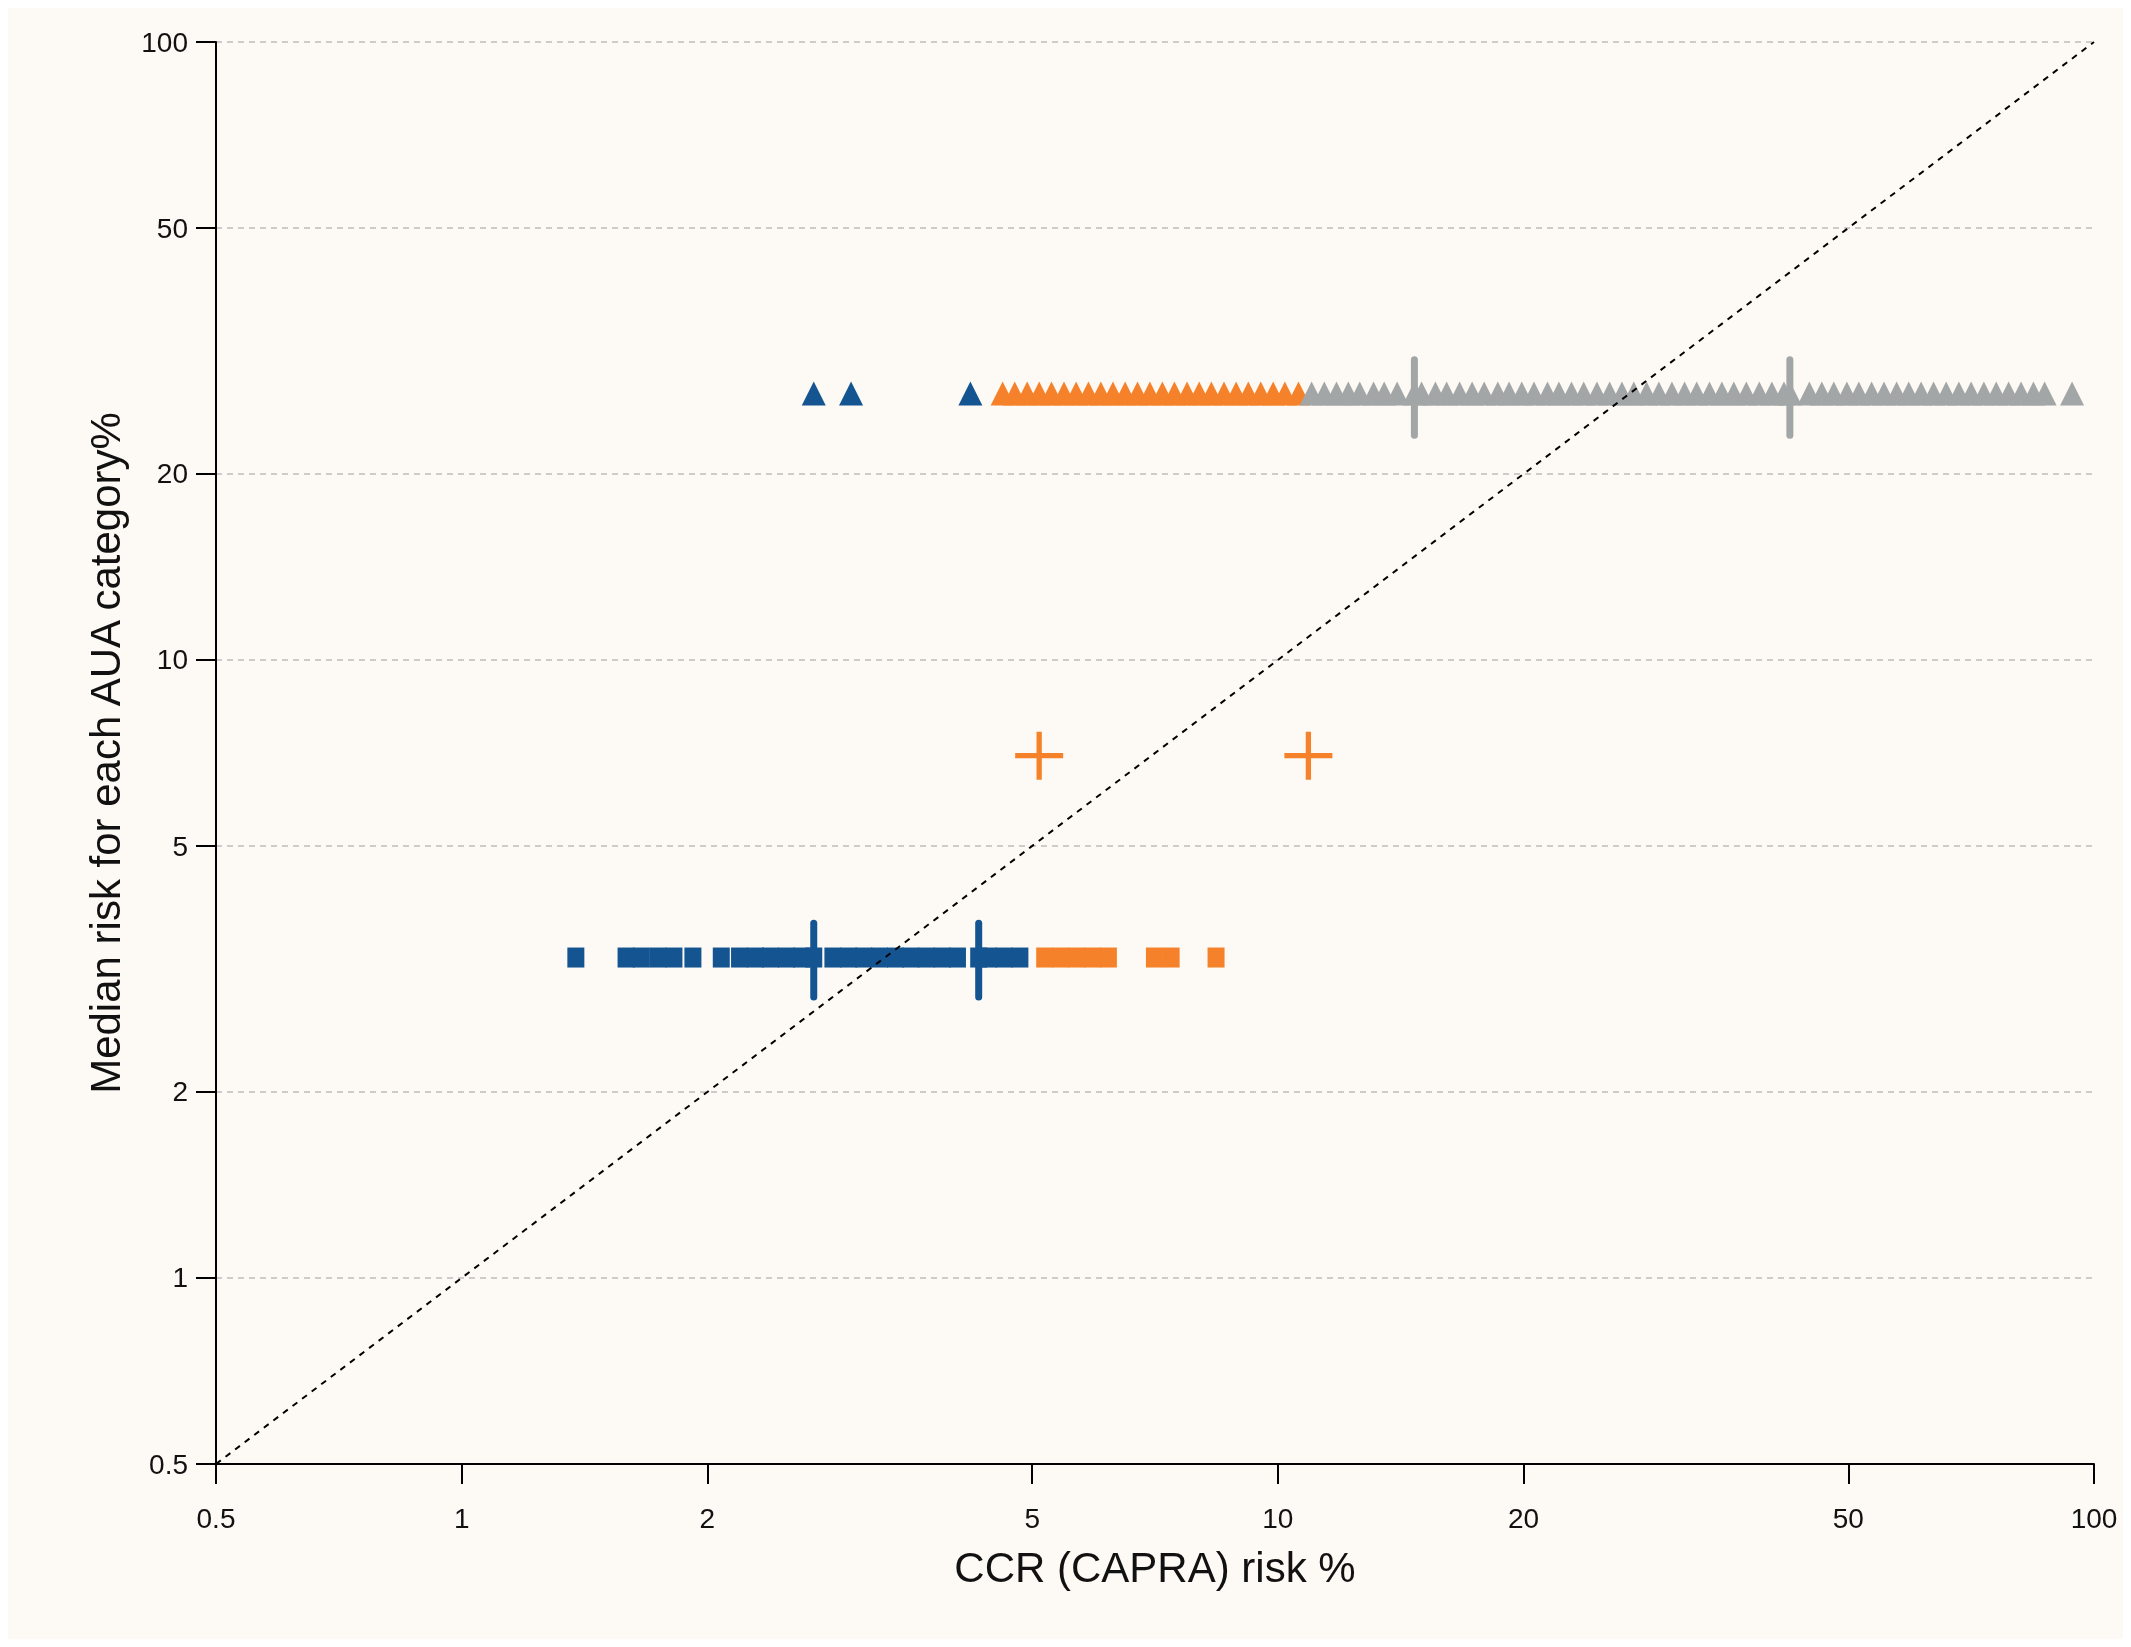 The image size is (2131, 1647). What do you see at coordinates (1523, 1518) in the screenshot?
I see `x-tick-label: 20` at bounding box center [1523, 1518].